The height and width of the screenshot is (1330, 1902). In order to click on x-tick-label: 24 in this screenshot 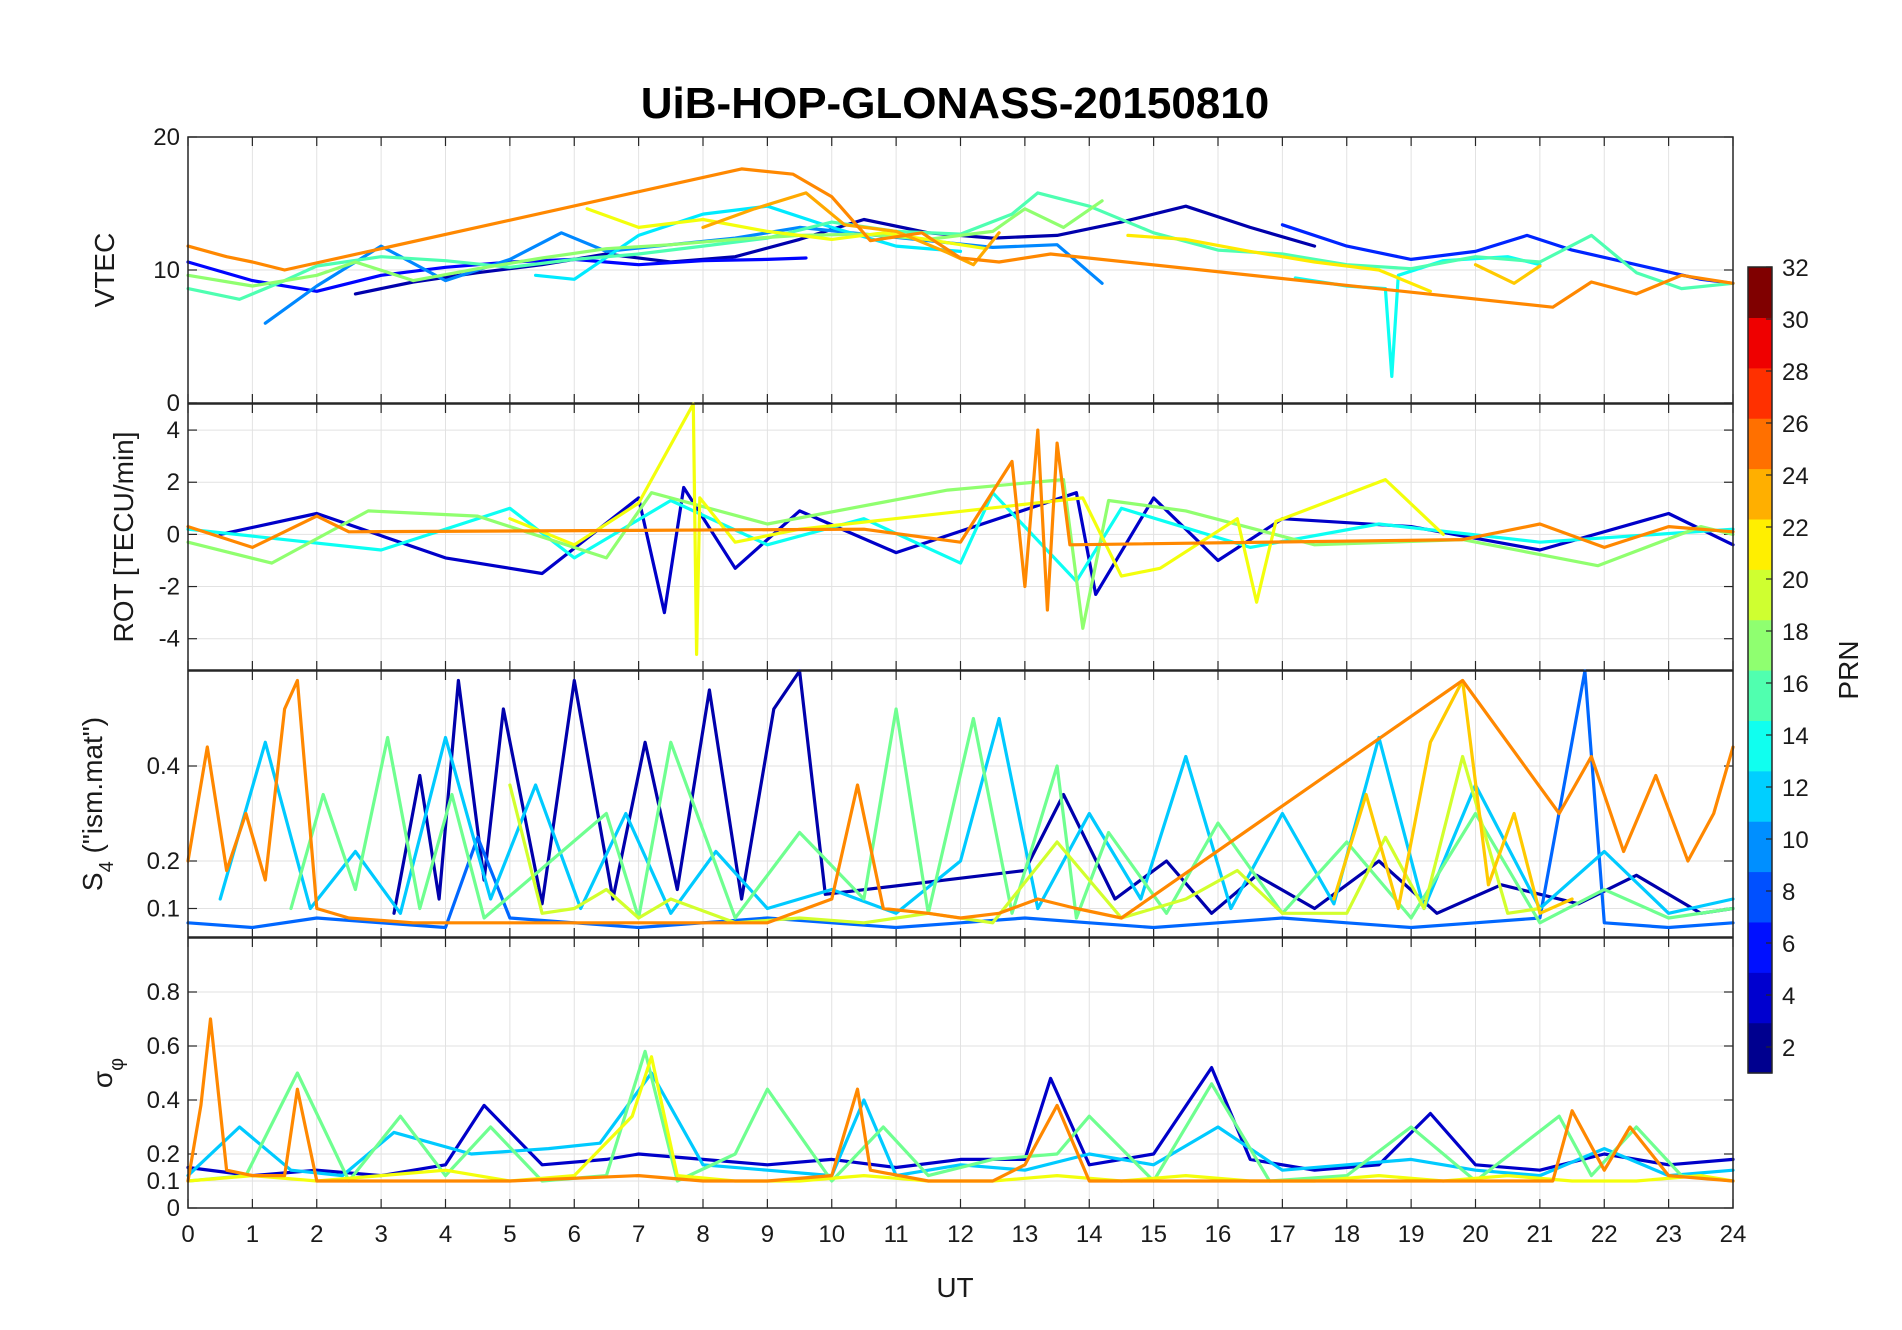, I will do `click(1733, 1234)`.